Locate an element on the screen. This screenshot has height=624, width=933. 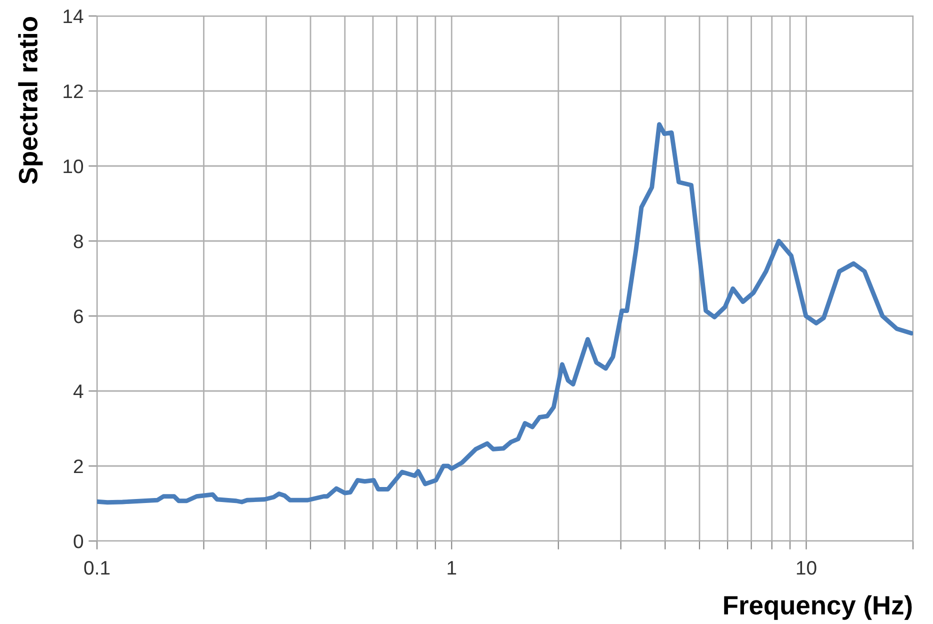
y-tick-label: 8 is located at coordinates (78, 241).